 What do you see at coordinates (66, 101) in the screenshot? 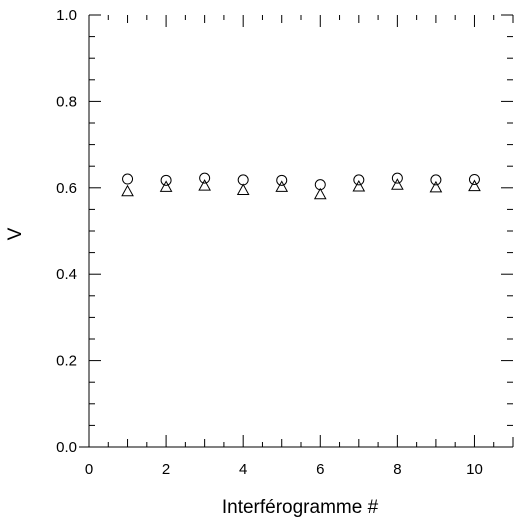
I see `y-tick-label: 0.8` at bounding box center [66, 101].